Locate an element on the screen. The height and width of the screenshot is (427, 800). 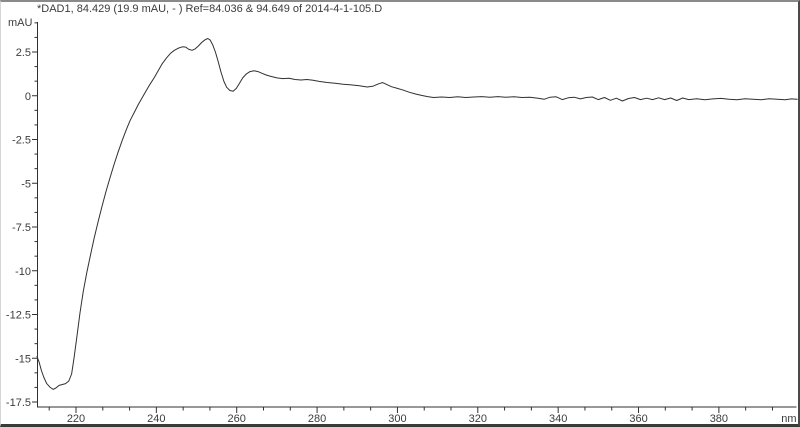
y-tick-label: -7.5 is located at coordinates (21, 228).